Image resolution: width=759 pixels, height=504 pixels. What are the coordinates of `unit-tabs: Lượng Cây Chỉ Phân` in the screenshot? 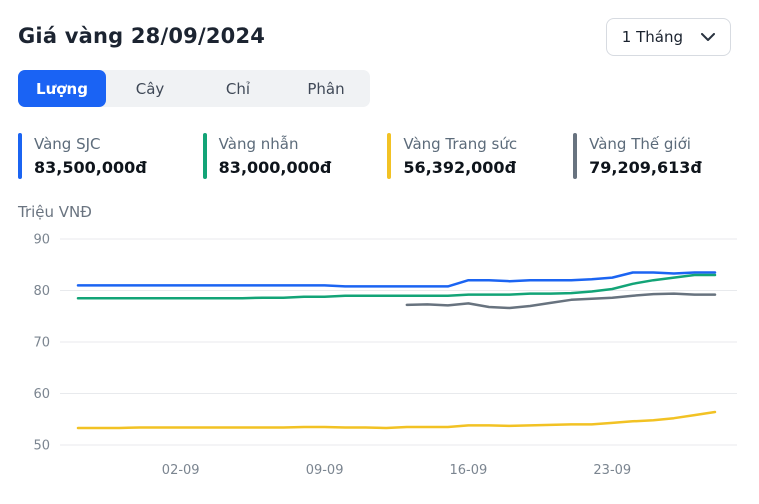 It's located at (194, 88).